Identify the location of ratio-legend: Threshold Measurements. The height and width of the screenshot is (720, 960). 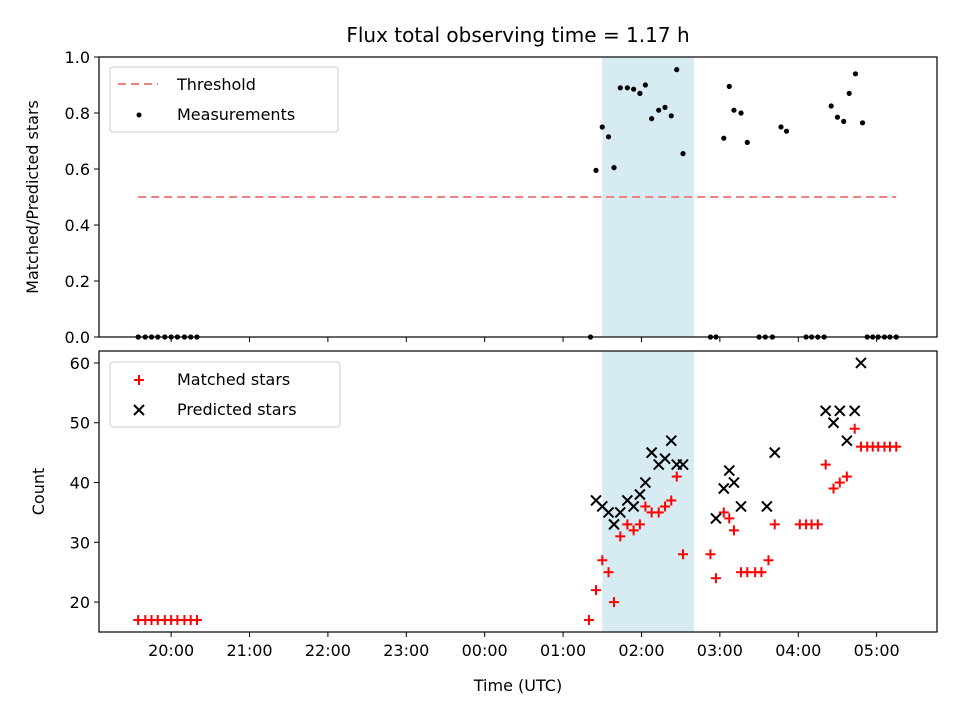
(224, 99).